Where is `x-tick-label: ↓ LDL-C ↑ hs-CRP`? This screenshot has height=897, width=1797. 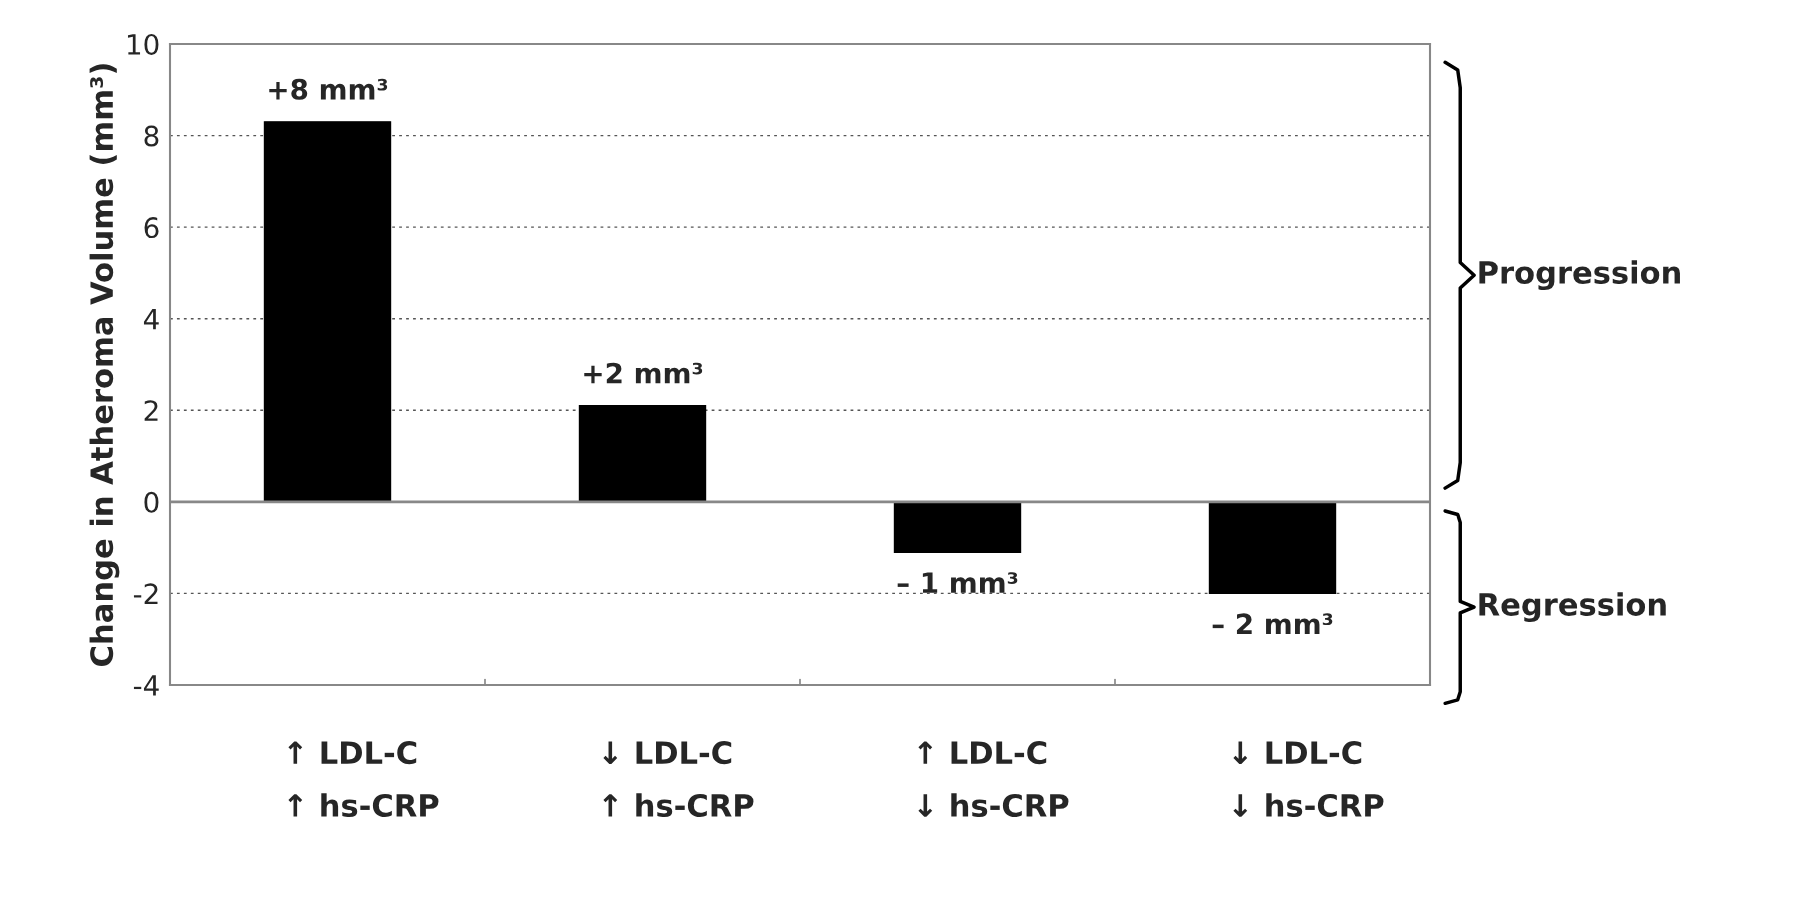
x-tick-label: ↓ LDL-C ↑ hs-CRP is located at coordinates (678, 779).